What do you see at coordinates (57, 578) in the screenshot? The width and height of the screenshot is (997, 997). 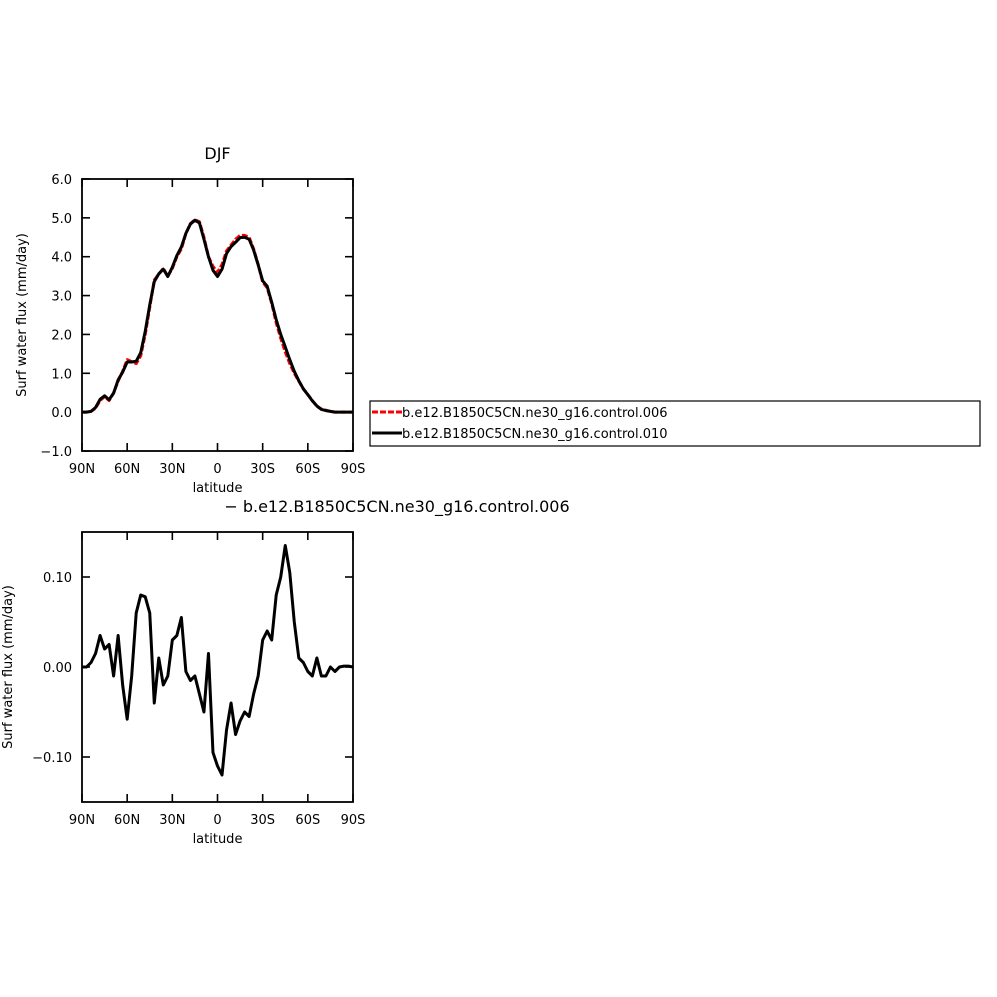 I see `y-tick-label: 0.10` at bounding box center [57, 578].